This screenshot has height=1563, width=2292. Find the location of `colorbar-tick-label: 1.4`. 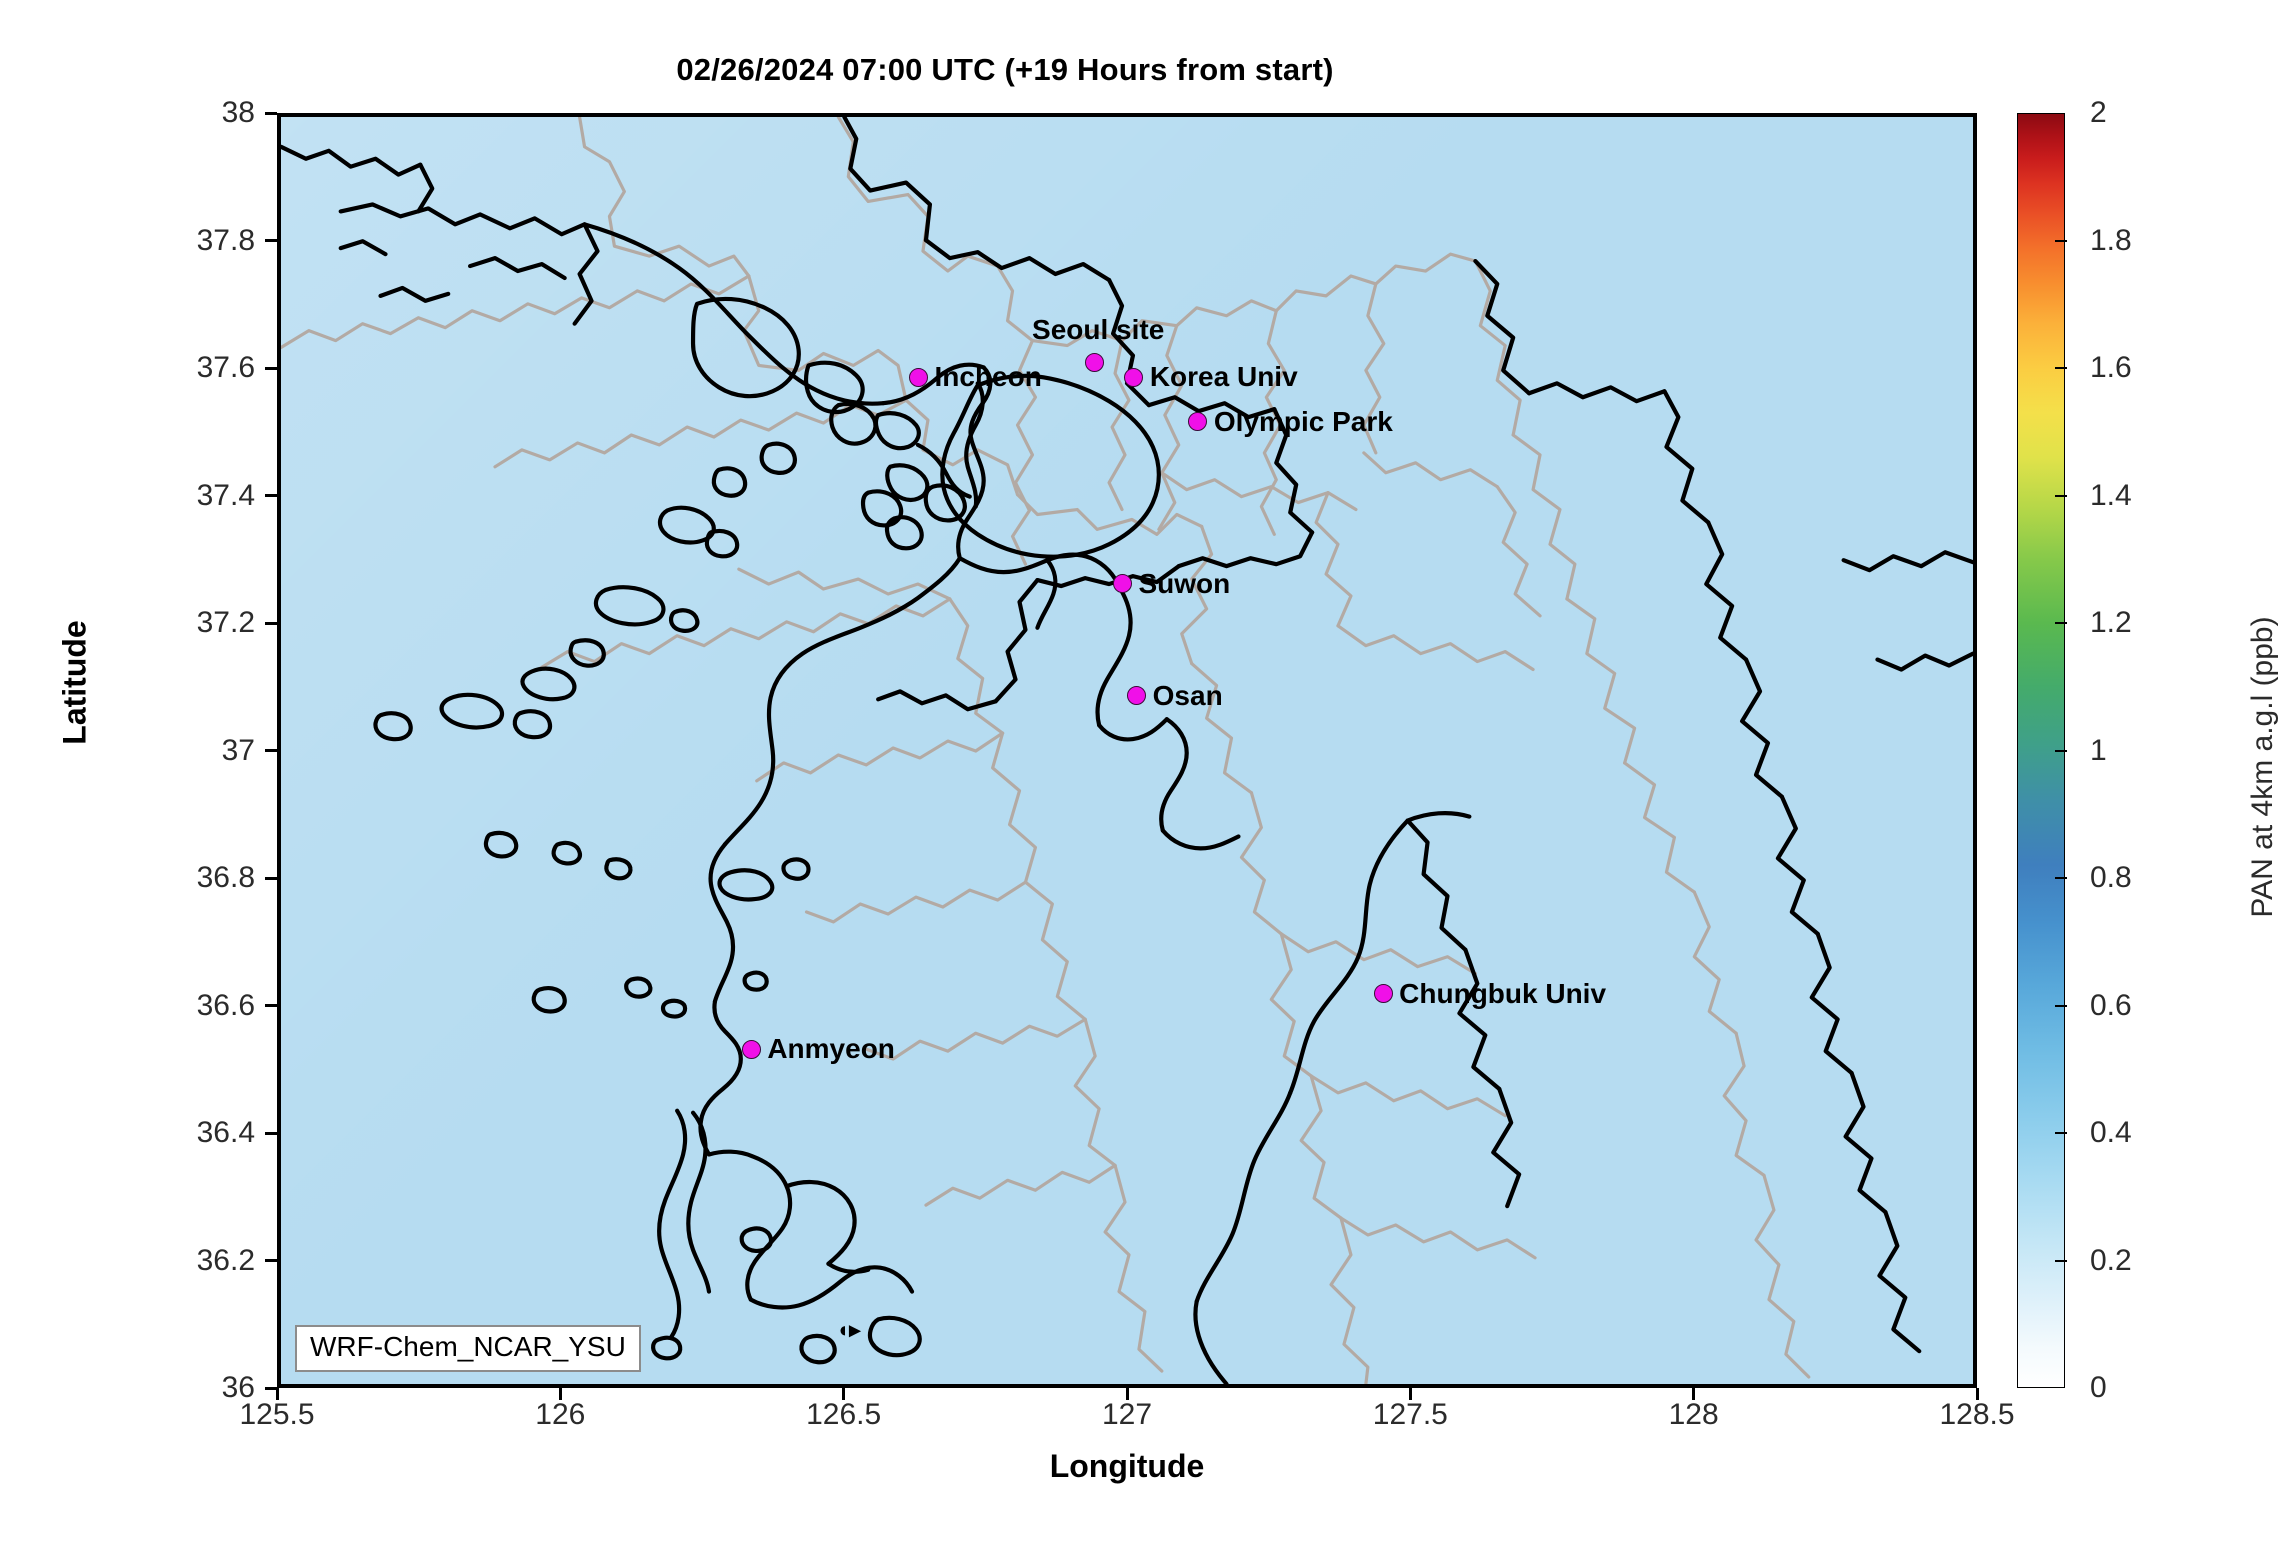

colorbar-tick-label: 1.4 is located at coordinates (2111, 495).